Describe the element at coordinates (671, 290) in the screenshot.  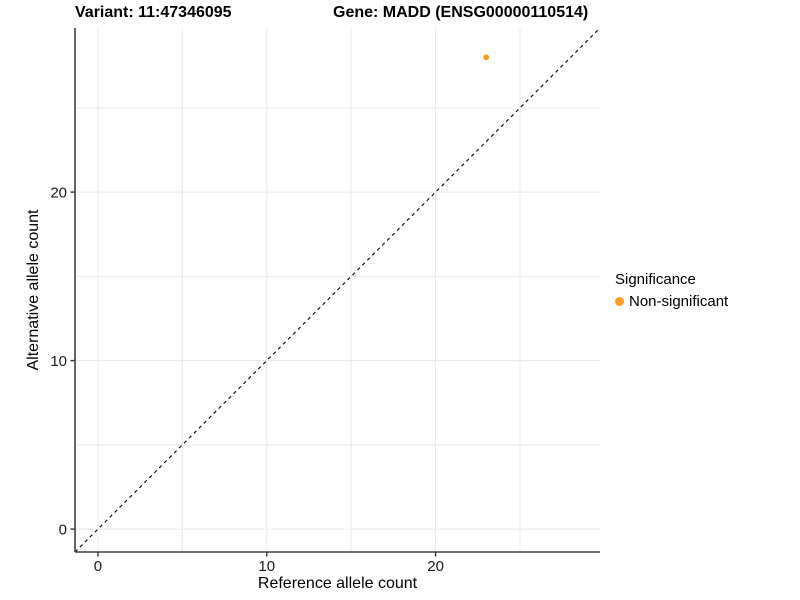
I see `legend: Significance Non-significant` at that location.